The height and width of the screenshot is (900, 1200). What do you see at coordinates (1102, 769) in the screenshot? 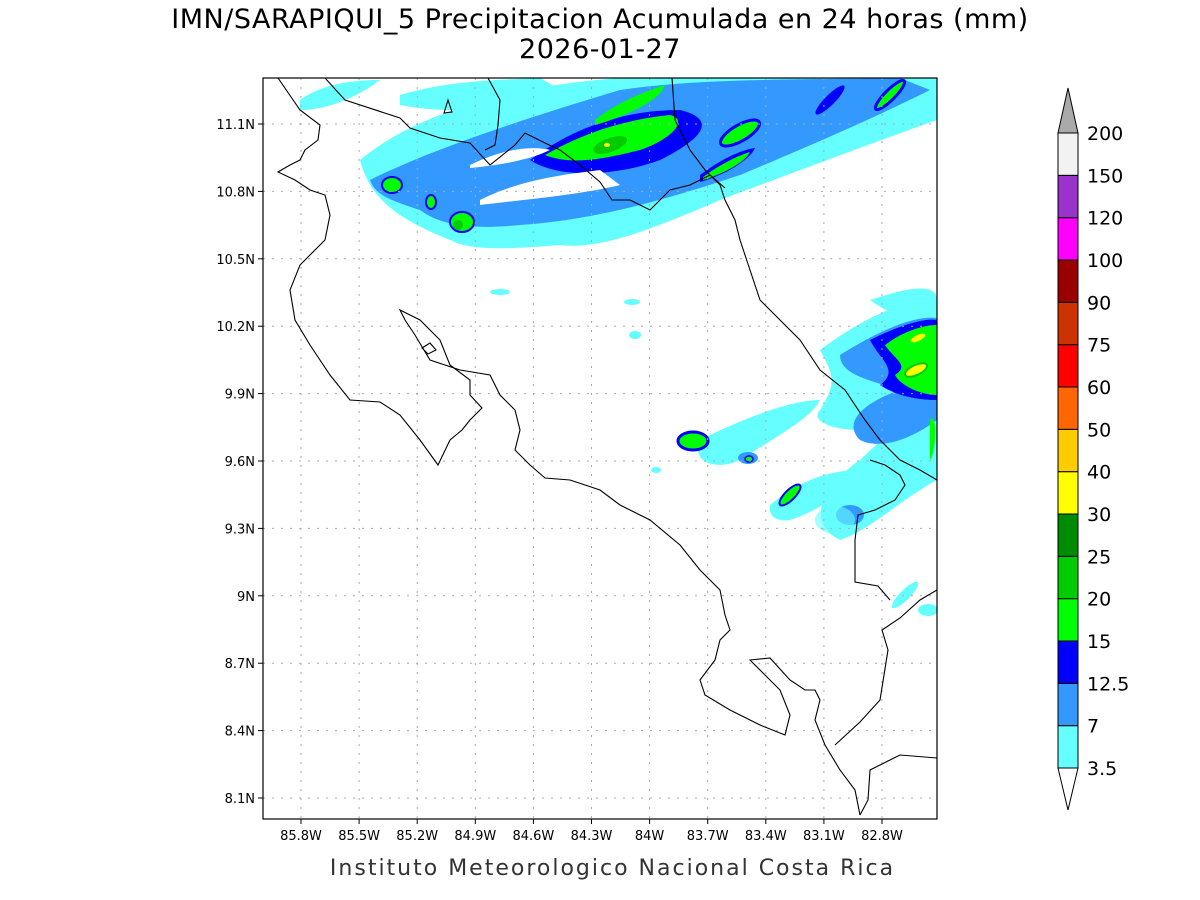
I see `colorbar-label: 3.5` at bounding box center [1102, 769].